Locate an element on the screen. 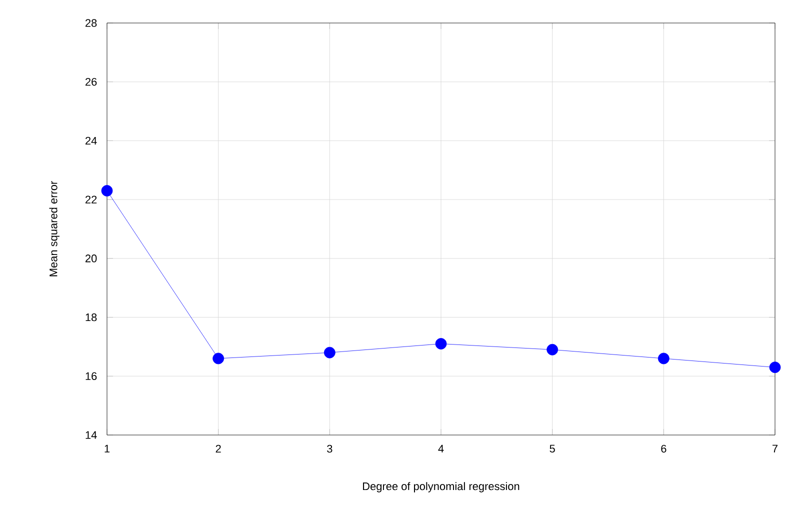 This screenshot has height=508, width=790. x-axis-title: Degree of polynomial regression is located at coordinates (441, 487).